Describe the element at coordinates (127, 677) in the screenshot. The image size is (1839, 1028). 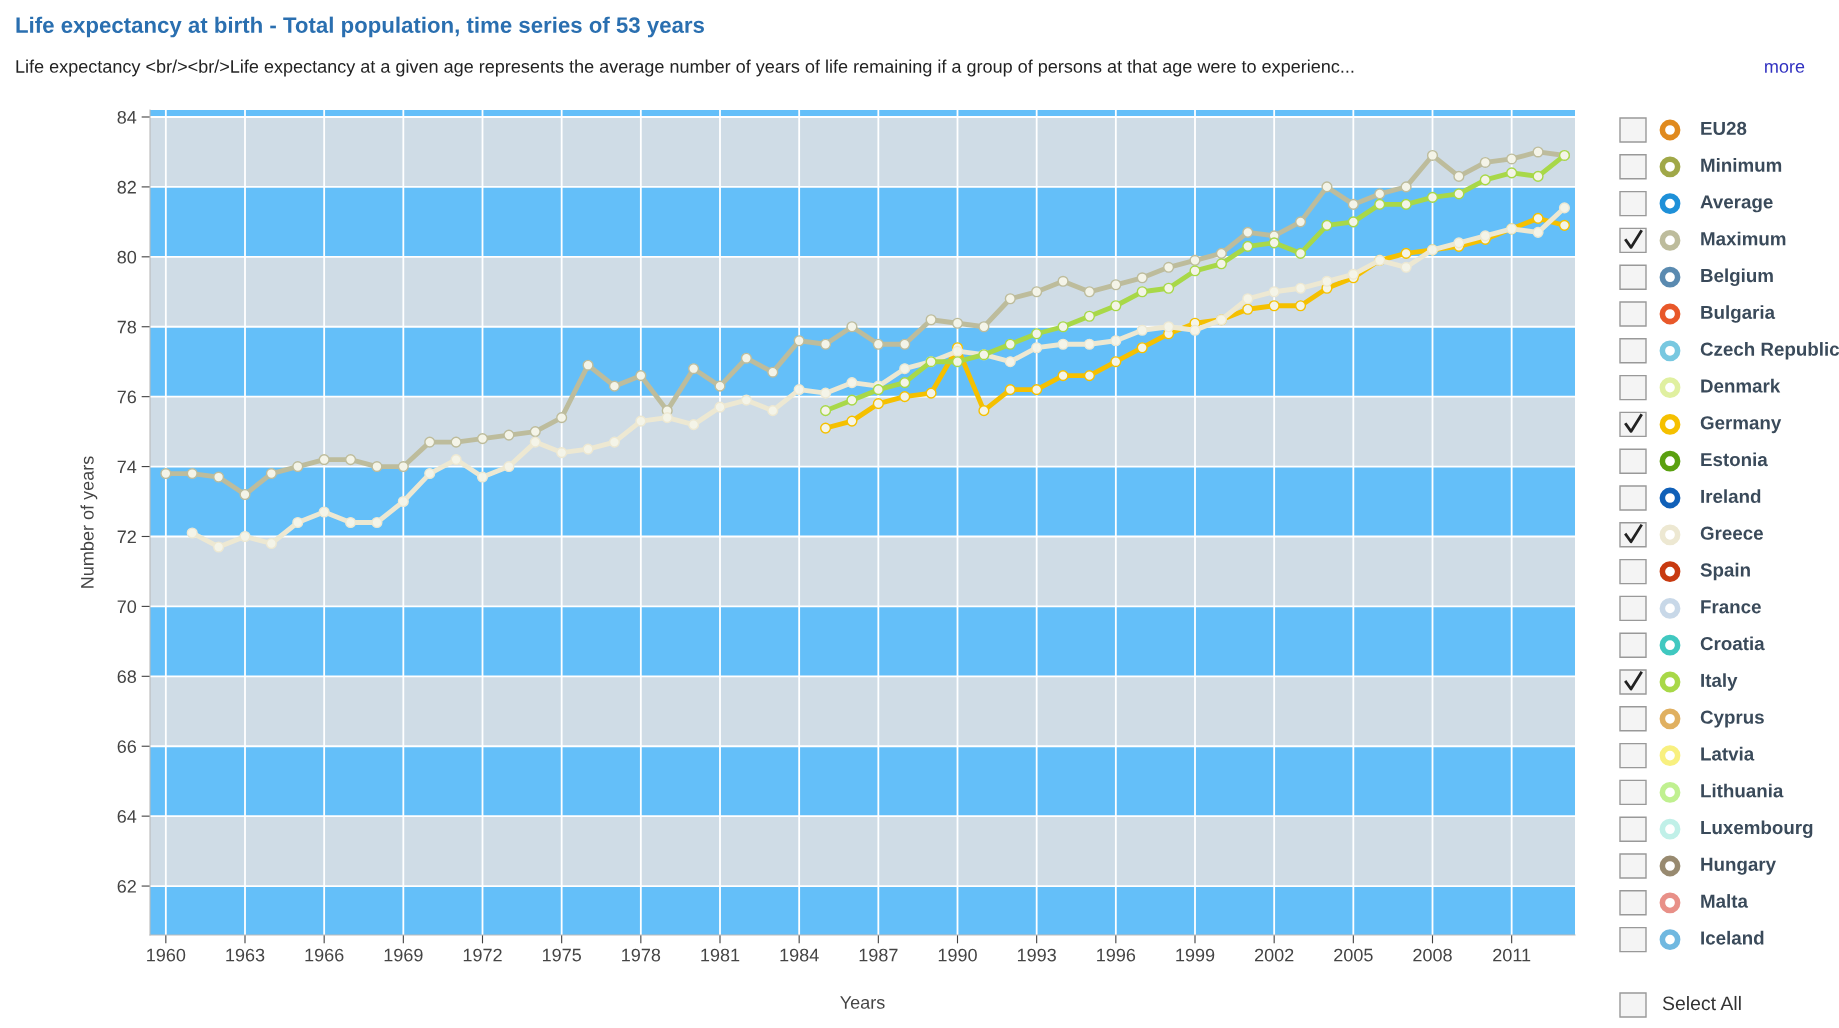
I see `y-tick-label: 68` at that location.